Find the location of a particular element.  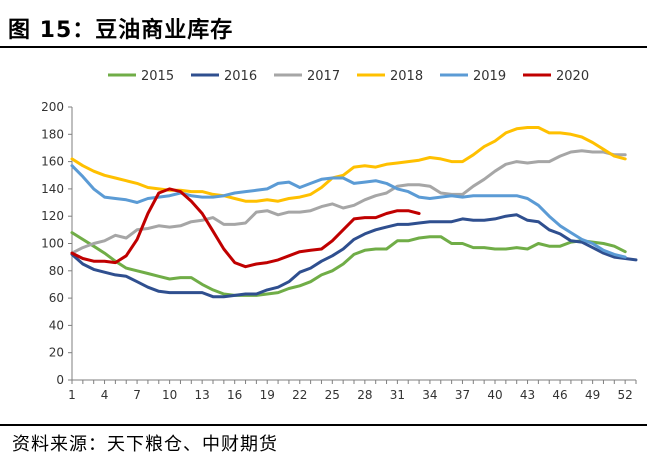

x-tick-label: 46 is located at coordinates (559, 395).